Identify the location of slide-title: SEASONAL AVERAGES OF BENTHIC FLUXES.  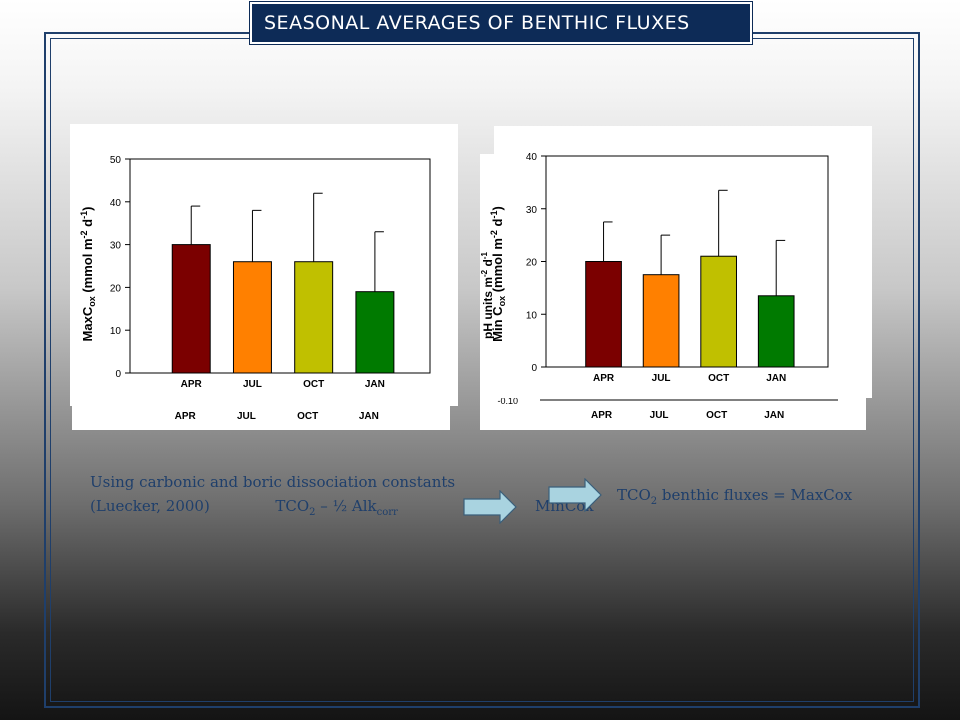
(501, 23).